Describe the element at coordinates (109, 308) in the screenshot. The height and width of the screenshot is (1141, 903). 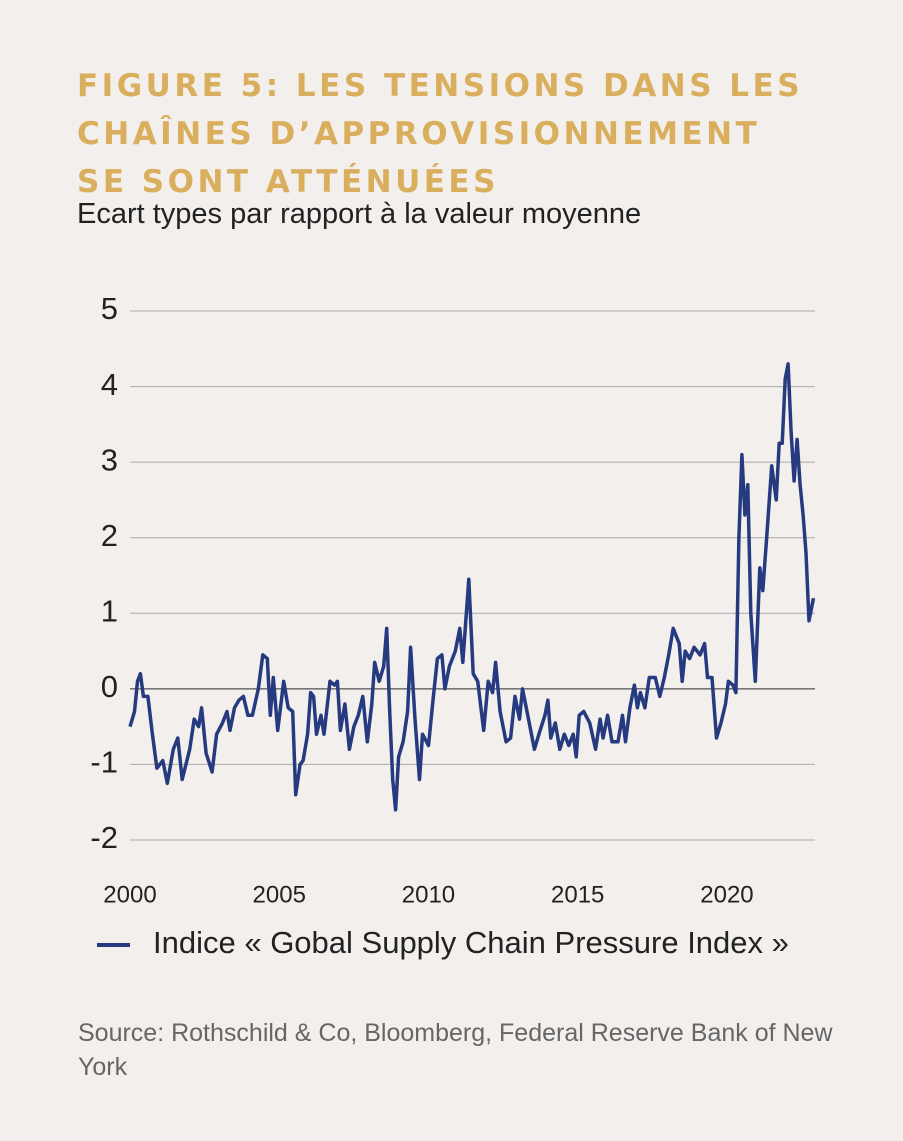
I see `y-tick-label: 5` at that location.